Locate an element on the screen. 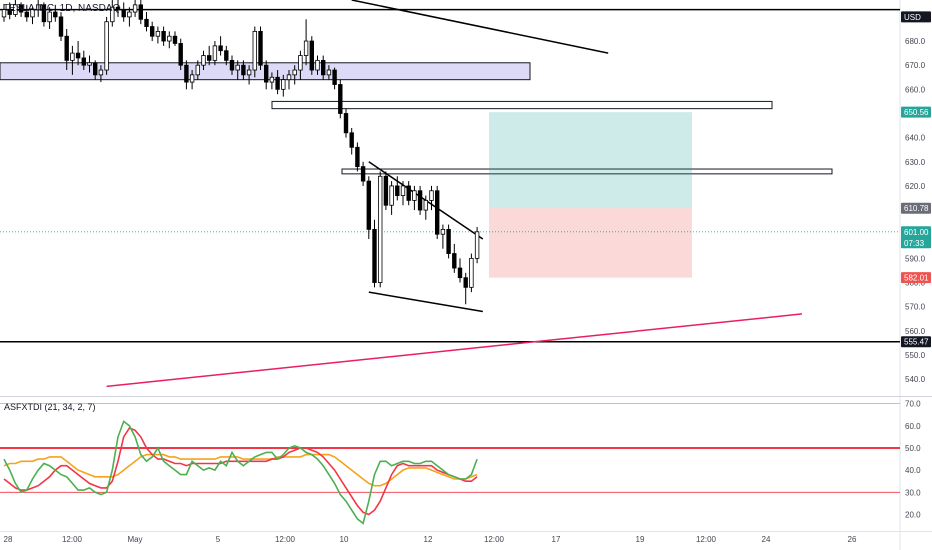 This screenshot has width=932, height=550. time-tick-label: 24 is located at coordinates (766, 539).